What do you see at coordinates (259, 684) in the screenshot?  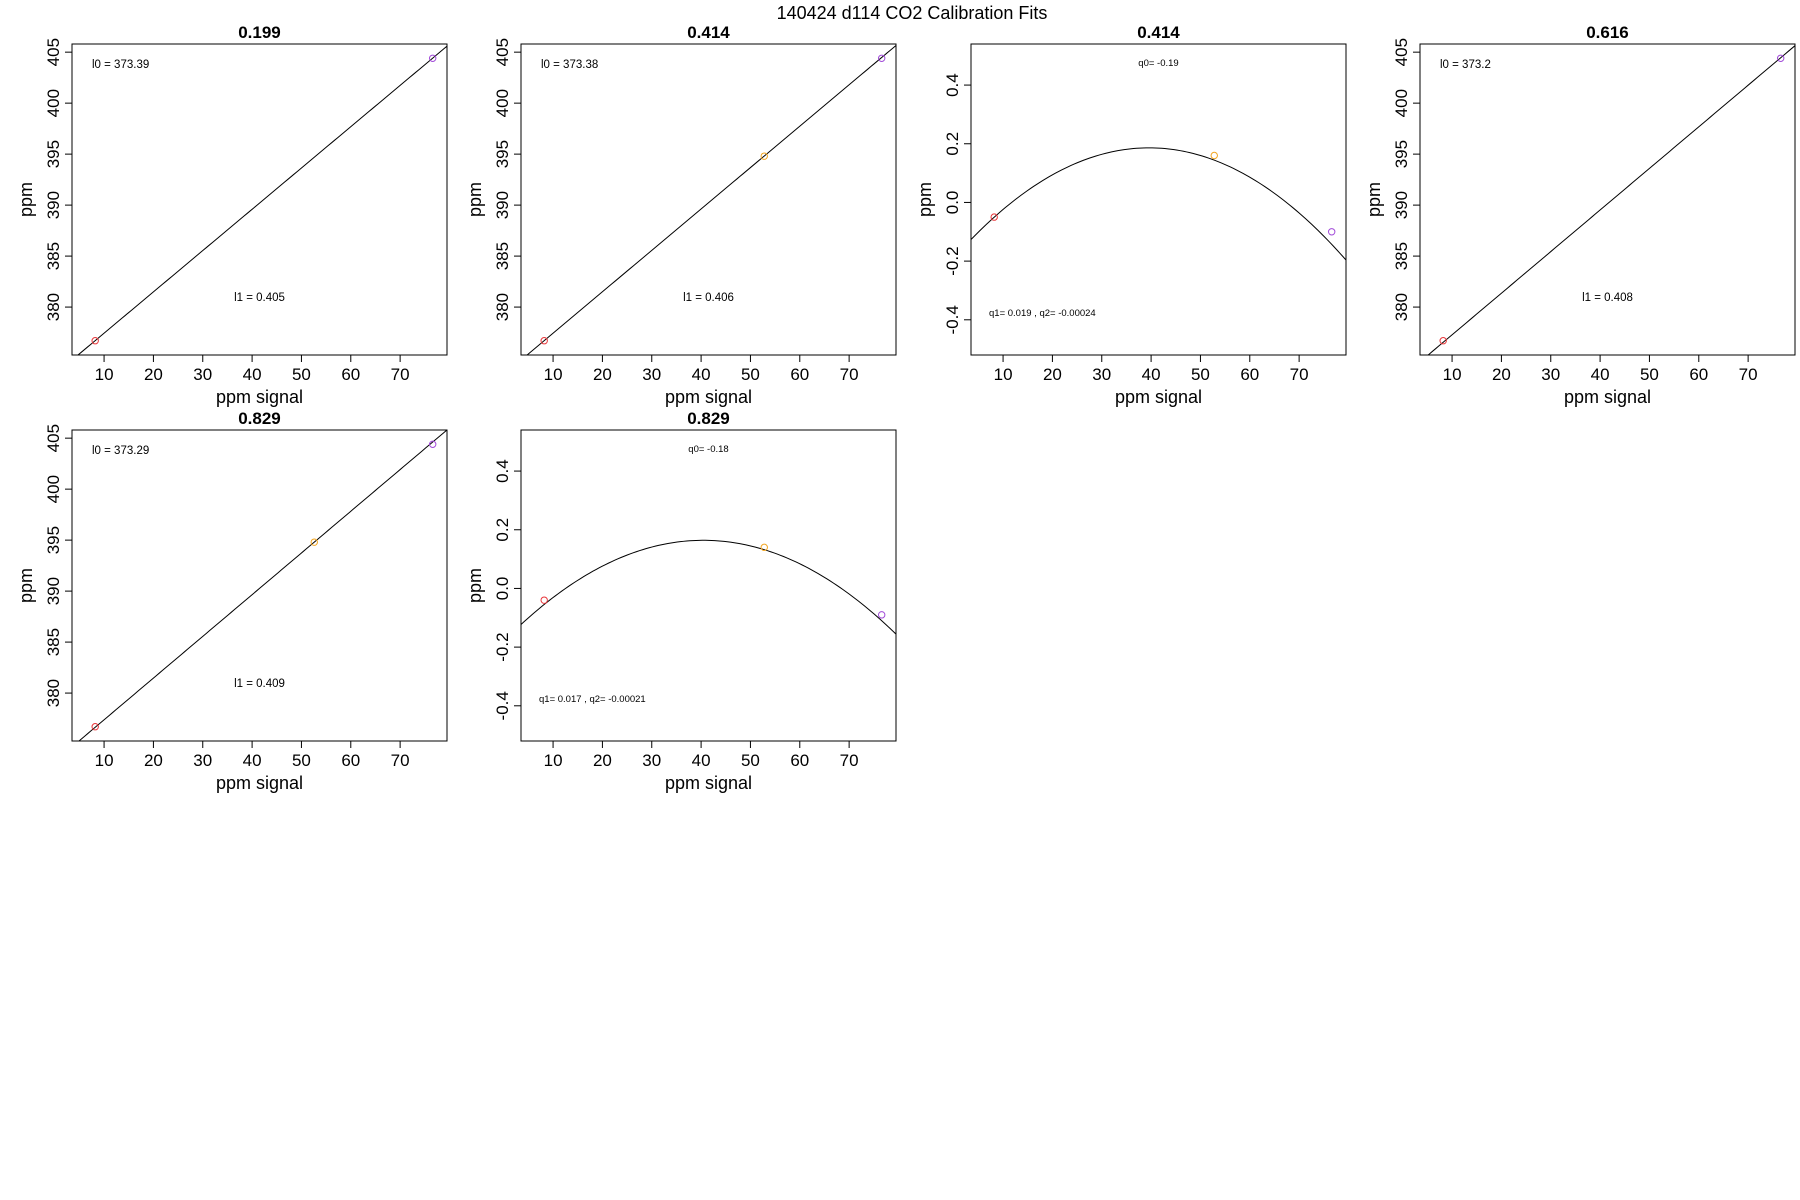 I see `fit-annotation: l1 = 0.409` at bounding box center [259, 684].